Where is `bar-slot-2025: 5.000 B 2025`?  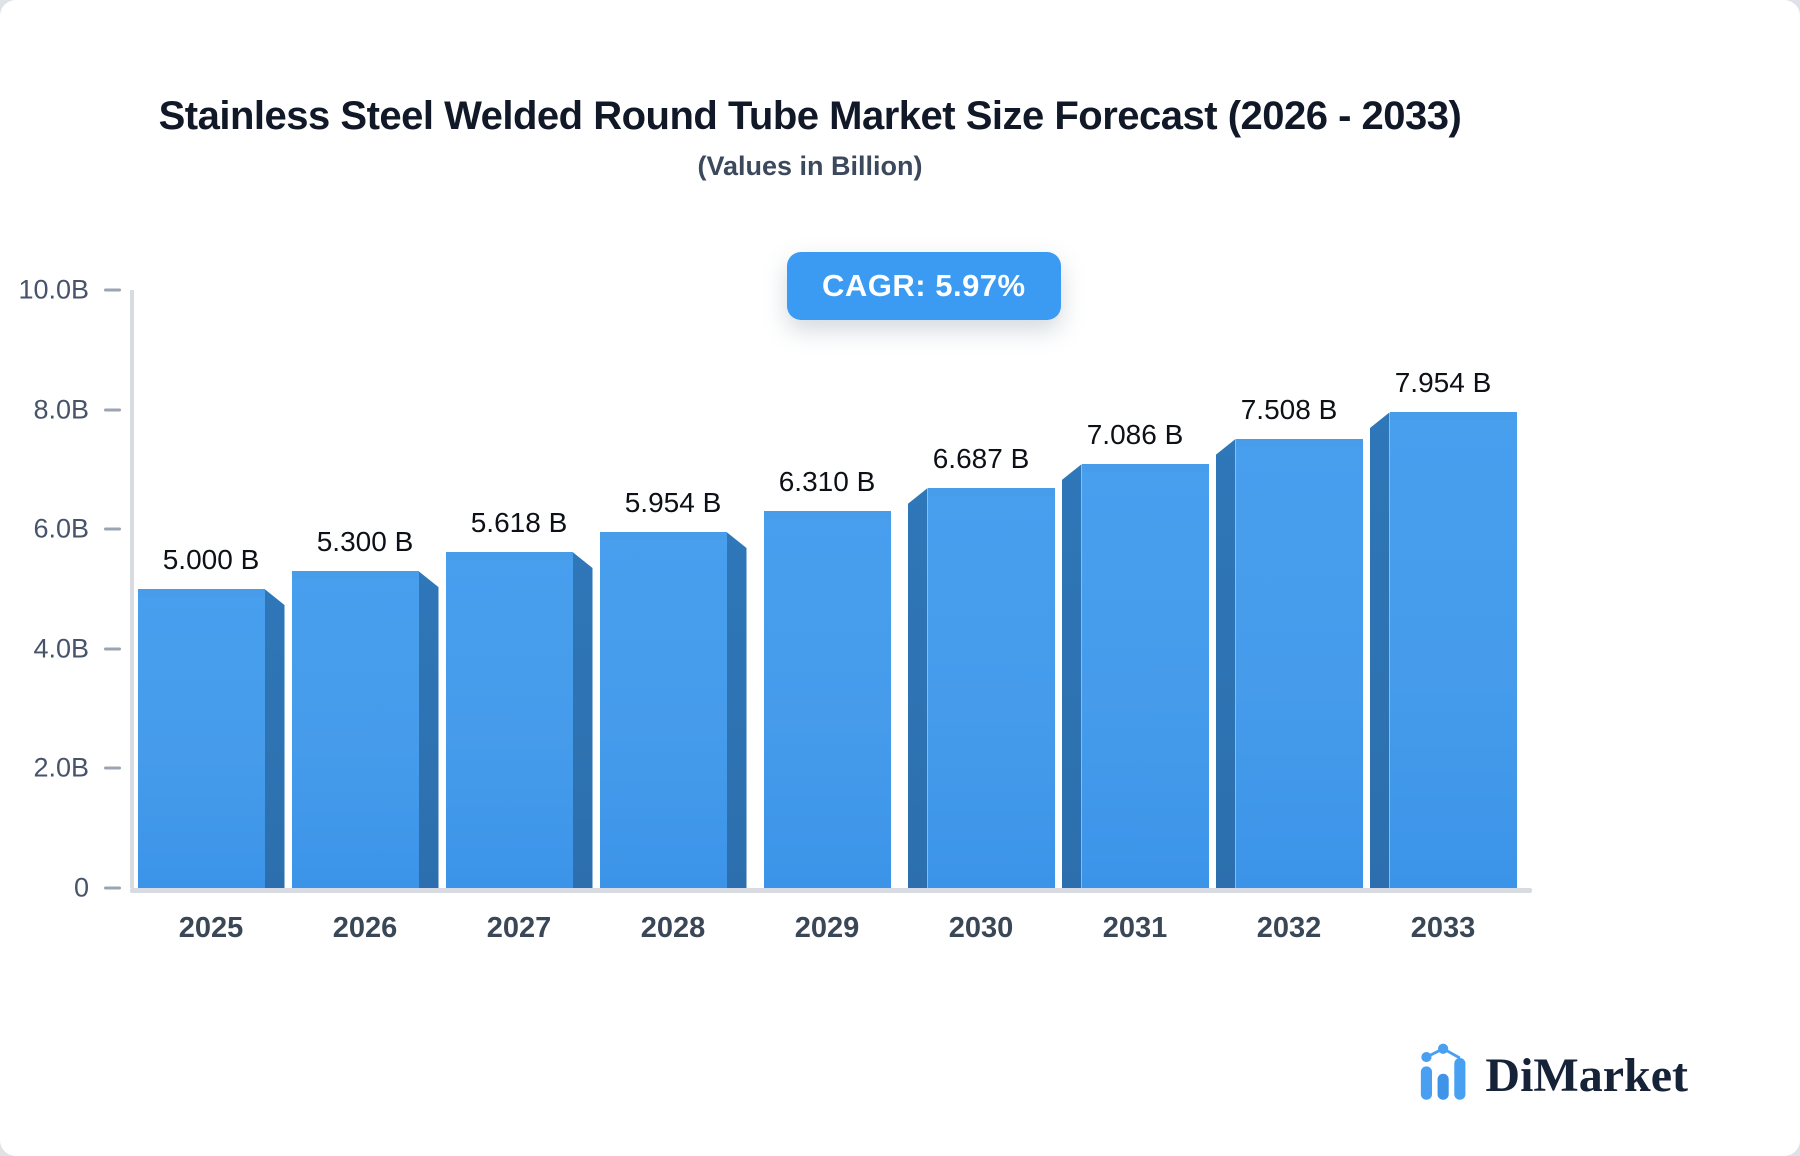
bar-slot-2025: 5.000 B 2025 is located at coordinates (211, 617).